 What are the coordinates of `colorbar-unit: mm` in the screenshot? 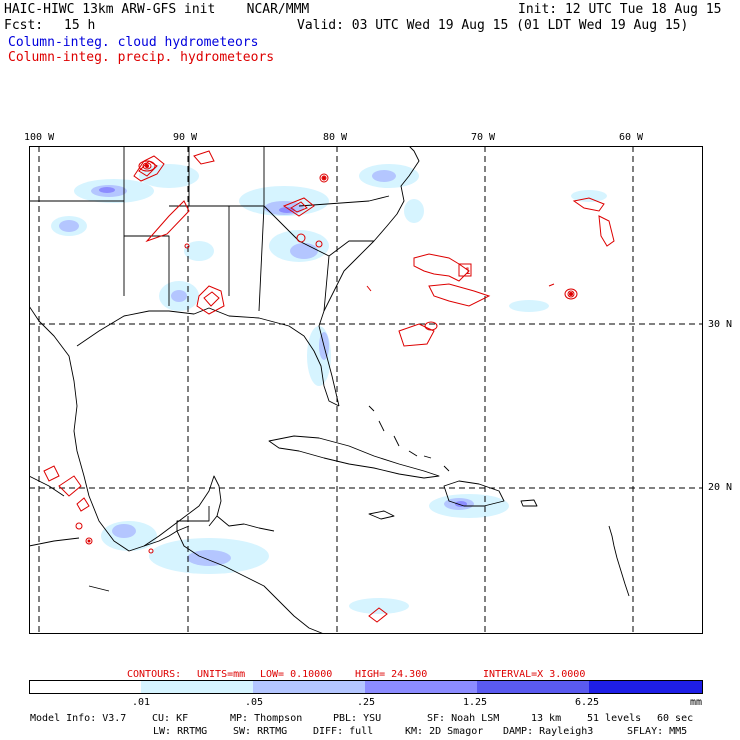 It's located at (696, 702).